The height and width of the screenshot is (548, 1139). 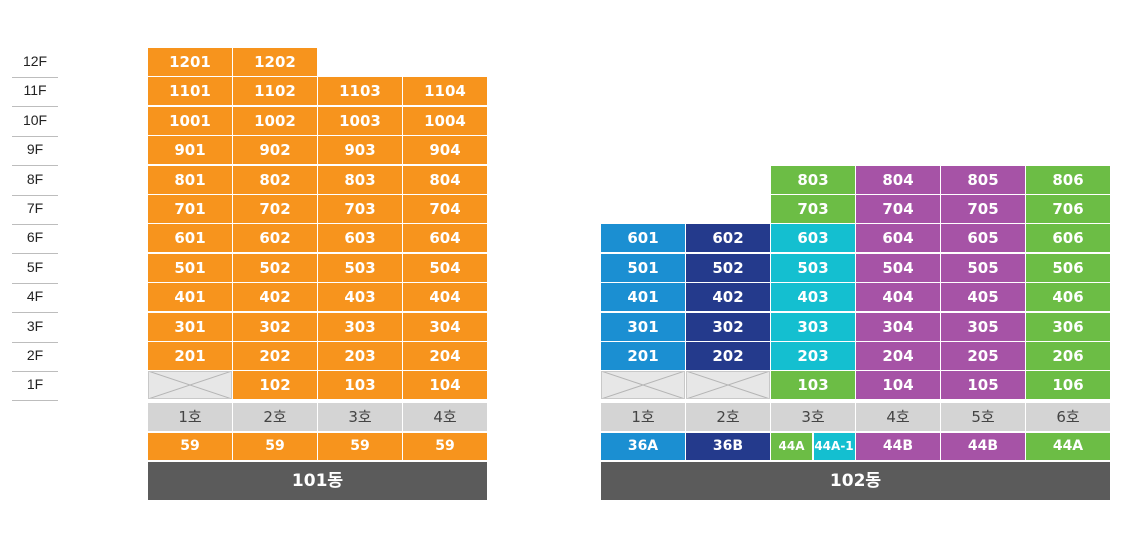 I want to click on unit-cell: 903, so click(x=360, y=150).